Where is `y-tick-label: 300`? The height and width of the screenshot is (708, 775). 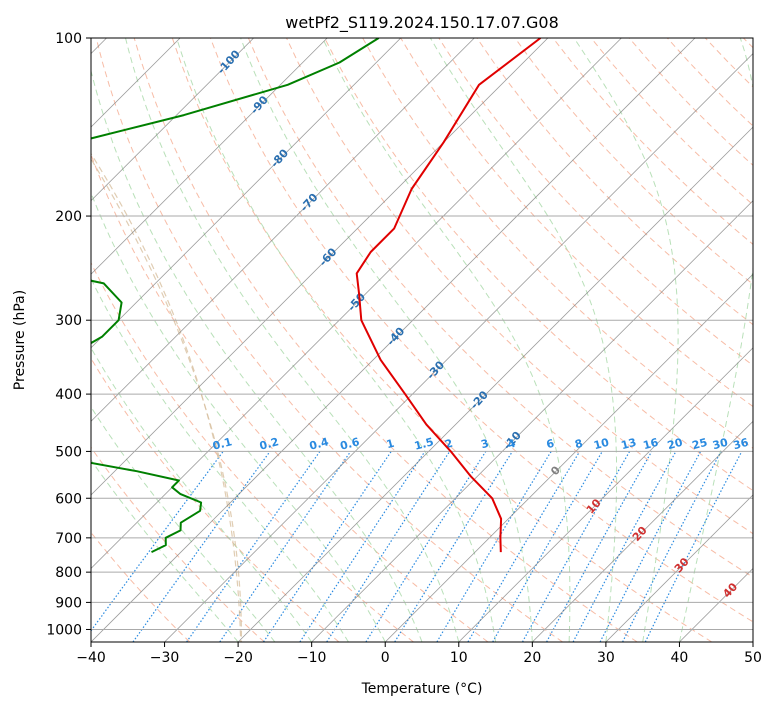
y-tick-label: 300 is located at coordinates (68, 321).